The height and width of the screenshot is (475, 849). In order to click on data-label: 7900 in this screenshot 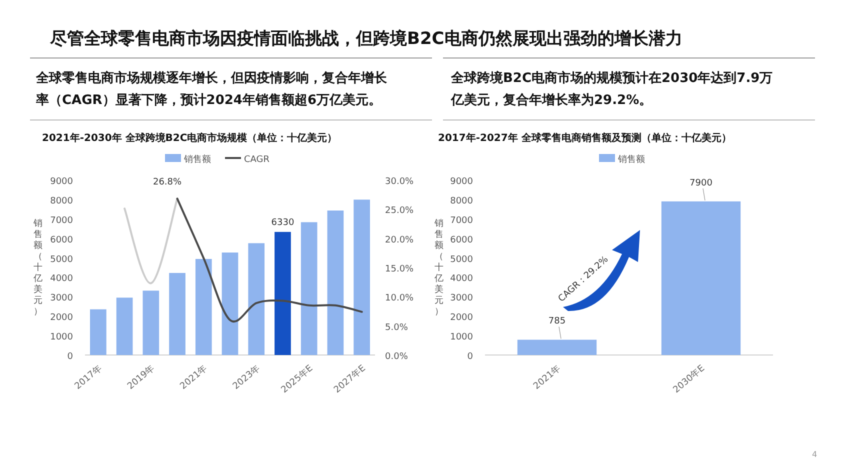, I will do `click(701, 183)`.